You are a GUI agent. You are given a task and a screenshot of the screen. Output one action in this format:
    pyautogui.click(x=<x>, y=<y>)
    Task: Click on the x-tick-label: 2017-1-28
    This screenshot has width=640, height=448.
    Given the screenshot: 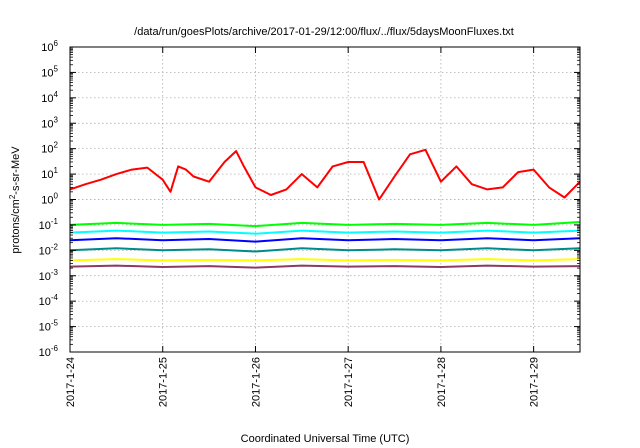 What is the action you would take?
    pyautogui.click(x=442, y=382)
    